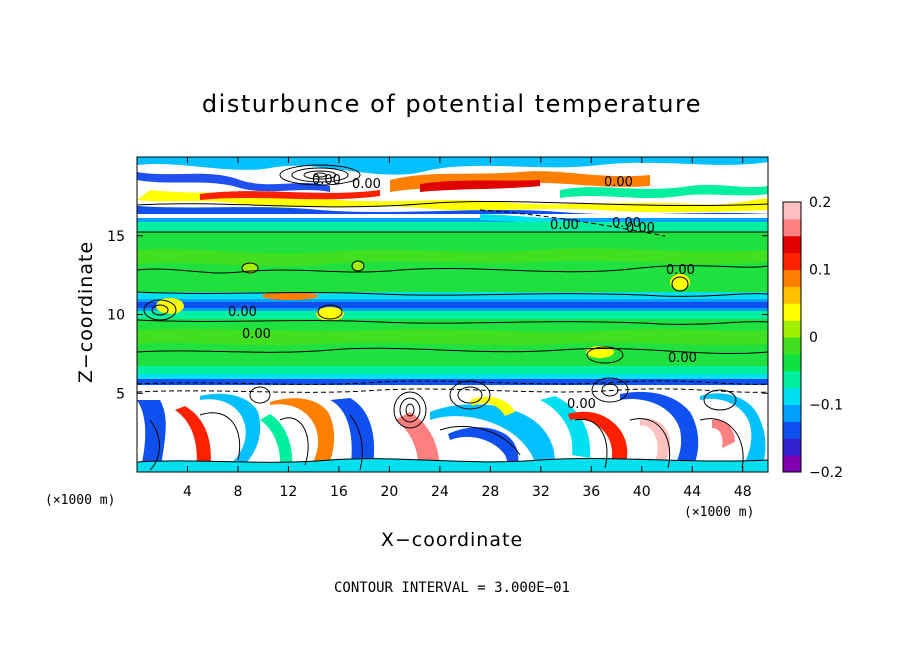 The height and width of the screenshot is (654, 904). I want to click on x-tick-label: 12, so click(289, 492).